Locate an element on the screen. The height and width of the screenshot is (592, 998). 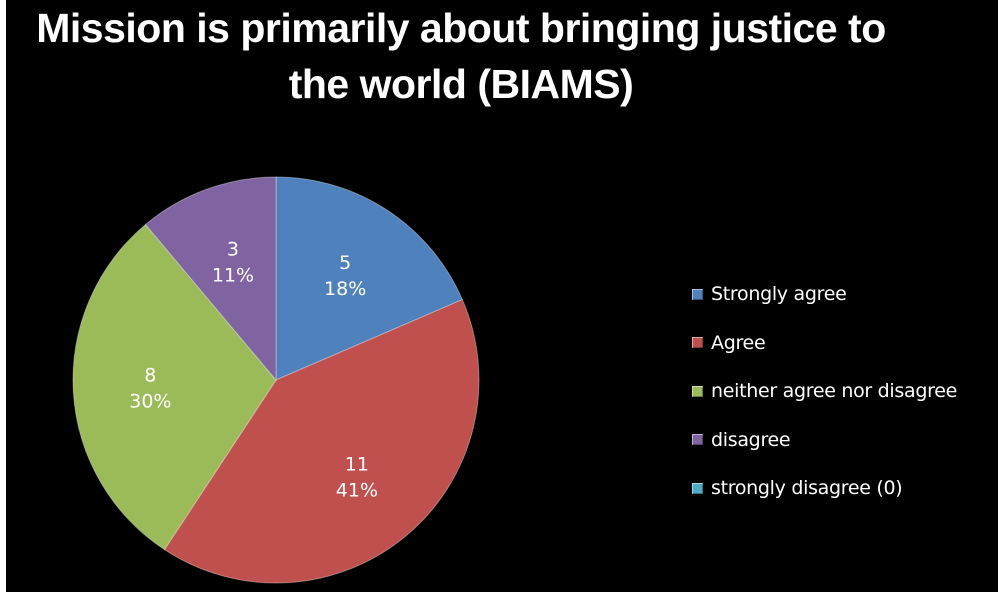
legend-label-agree: Agree is located at coordinates (738, 342).